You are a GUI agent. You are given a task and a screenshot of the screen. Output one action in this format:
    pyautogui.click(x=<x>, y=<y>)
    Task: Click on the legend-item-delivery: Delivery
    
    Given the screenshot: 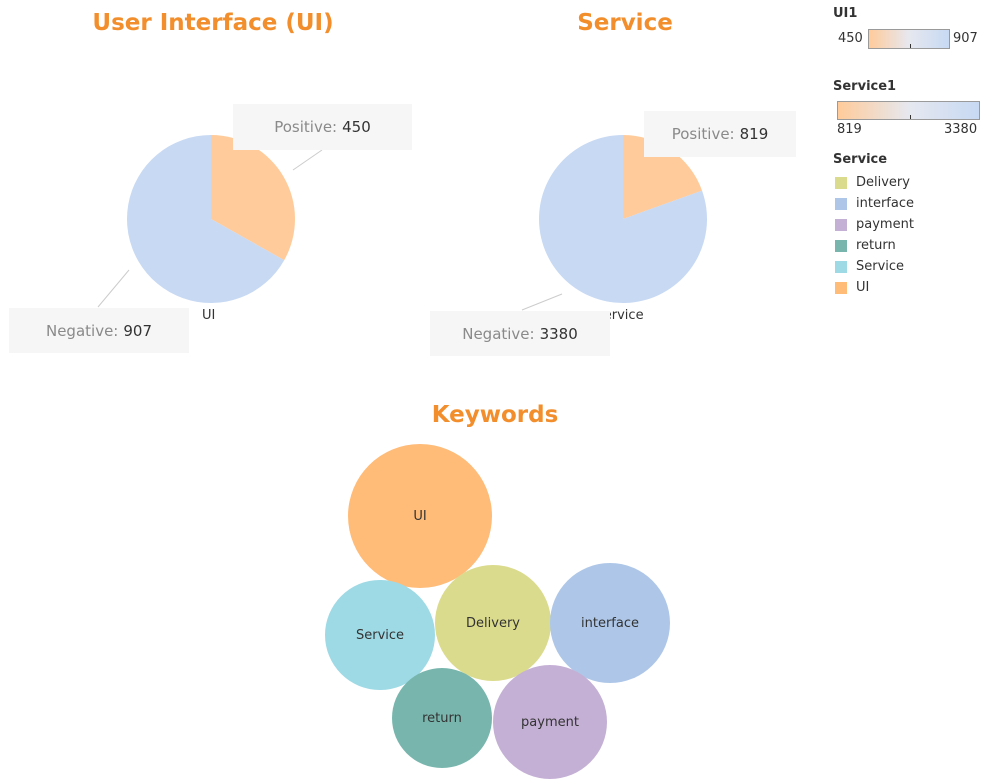 What is the action you would take?
    pyautogui.click(x=874, y=182)
    